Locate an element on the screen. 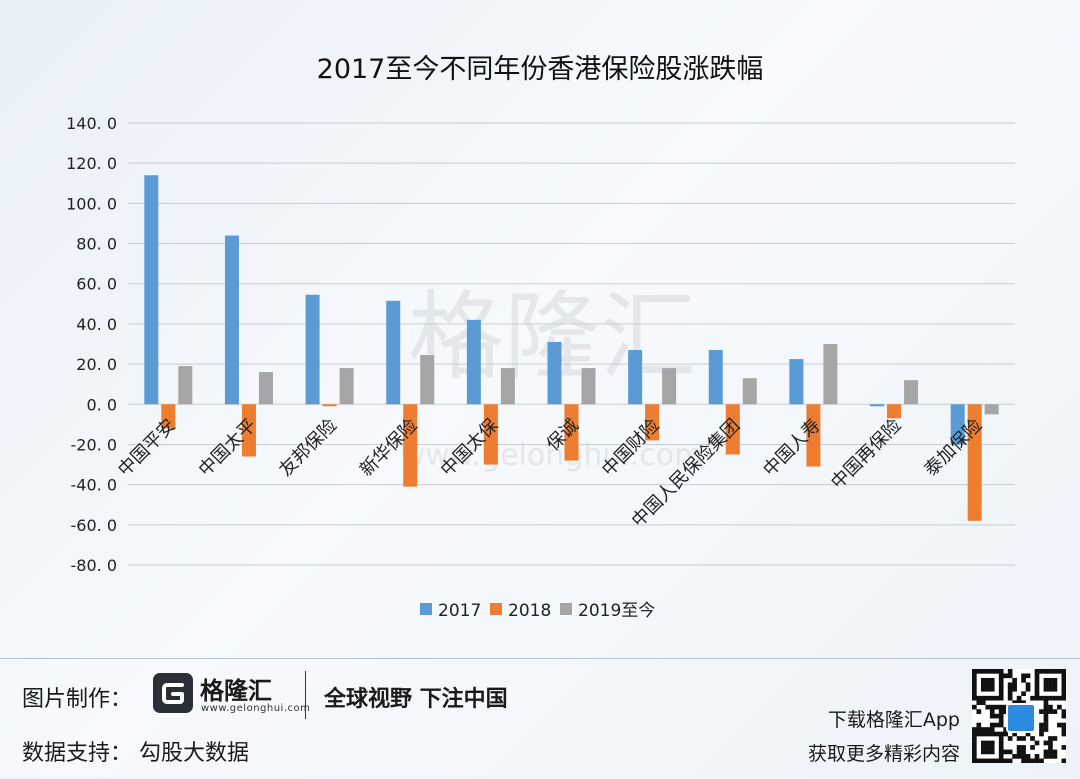 The height and width of the screenshot is (779, 1080). legend-label: 2019至今 is located at coordinates (616, 611).